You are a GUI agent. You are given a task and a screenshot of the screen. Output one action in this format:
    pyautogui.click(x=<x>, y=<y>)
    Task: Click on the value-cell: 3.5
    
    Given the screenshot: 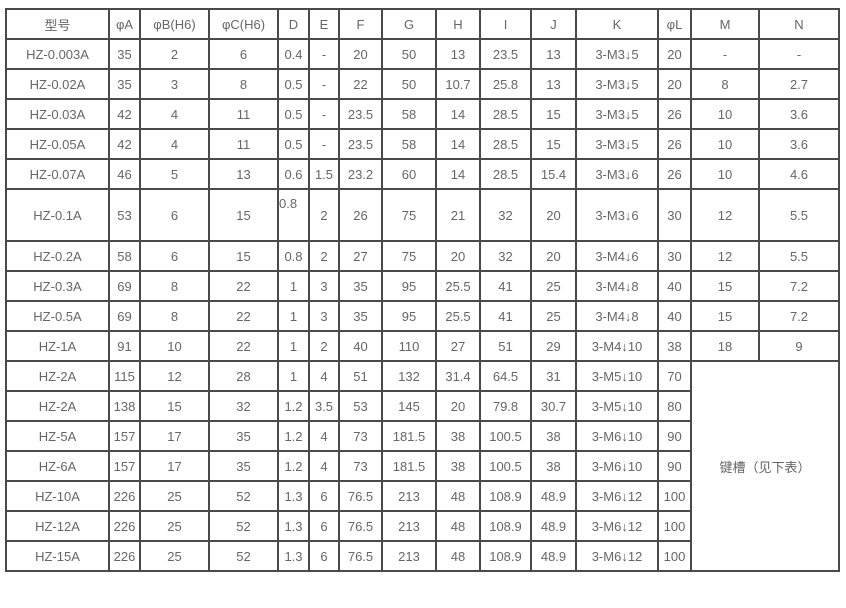 What is the action you would take?
    pyautogui.click(x=324, y=406)
    